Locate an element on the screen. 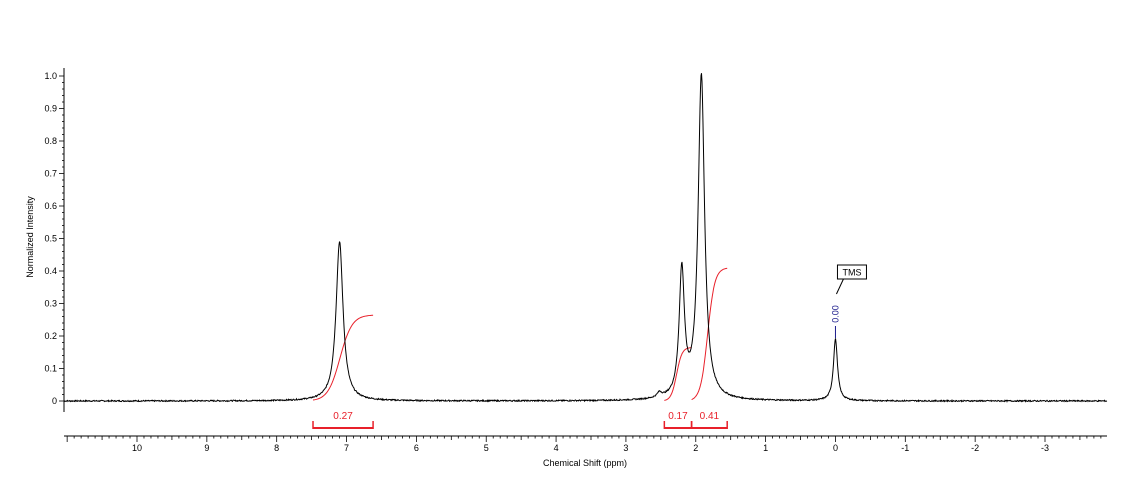  y-tick-label: 1.0 is located at coordinates (50, 76).